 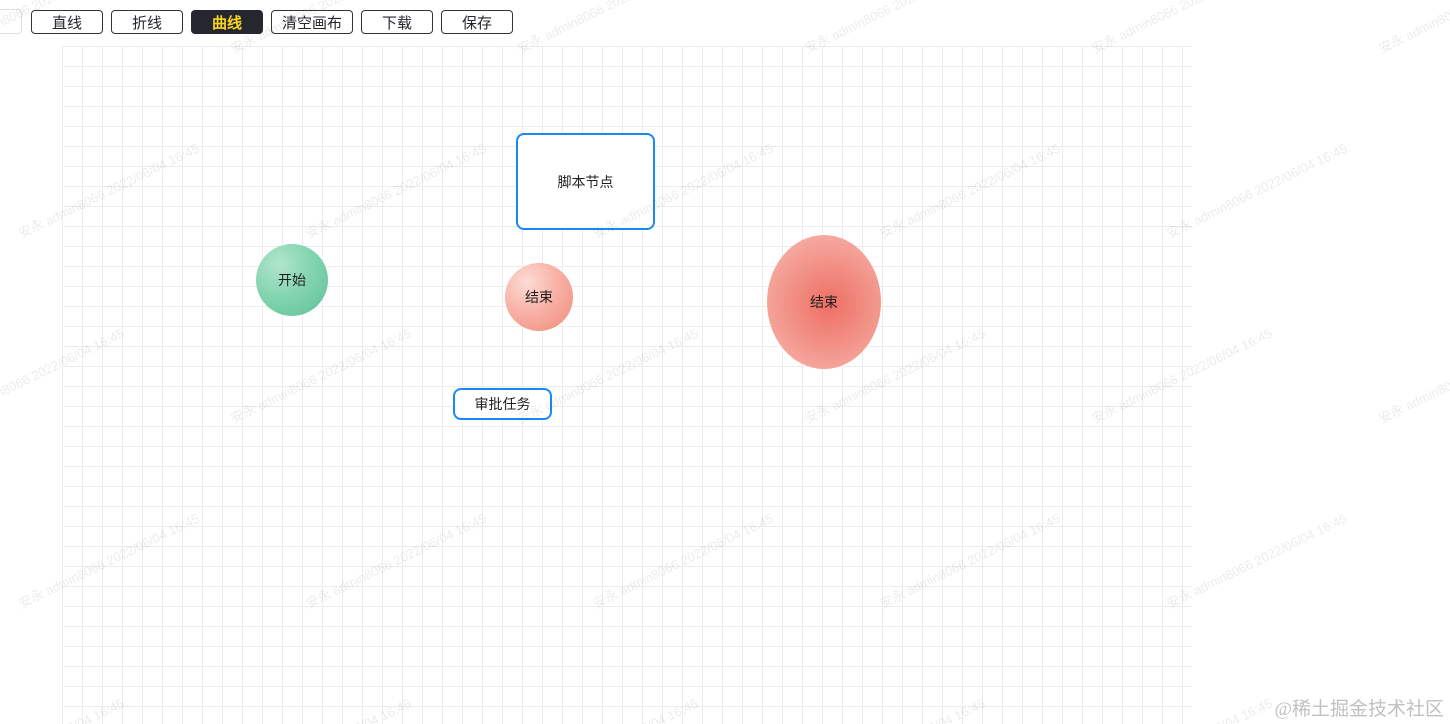 What do you see at coordinates (585, 181) in the screenshot?
I see `node-script: 脚本节点` at bounding box center [585, 181].